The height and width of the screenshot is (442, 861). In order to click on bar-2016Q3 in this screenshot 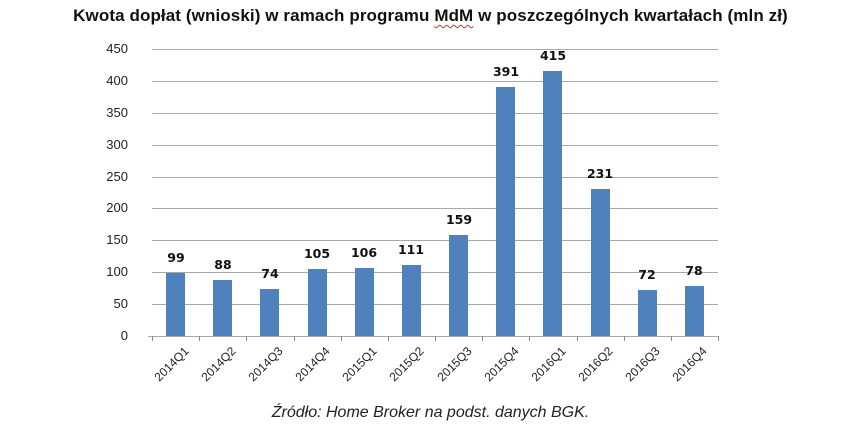, I will do `click(647, 313)`.